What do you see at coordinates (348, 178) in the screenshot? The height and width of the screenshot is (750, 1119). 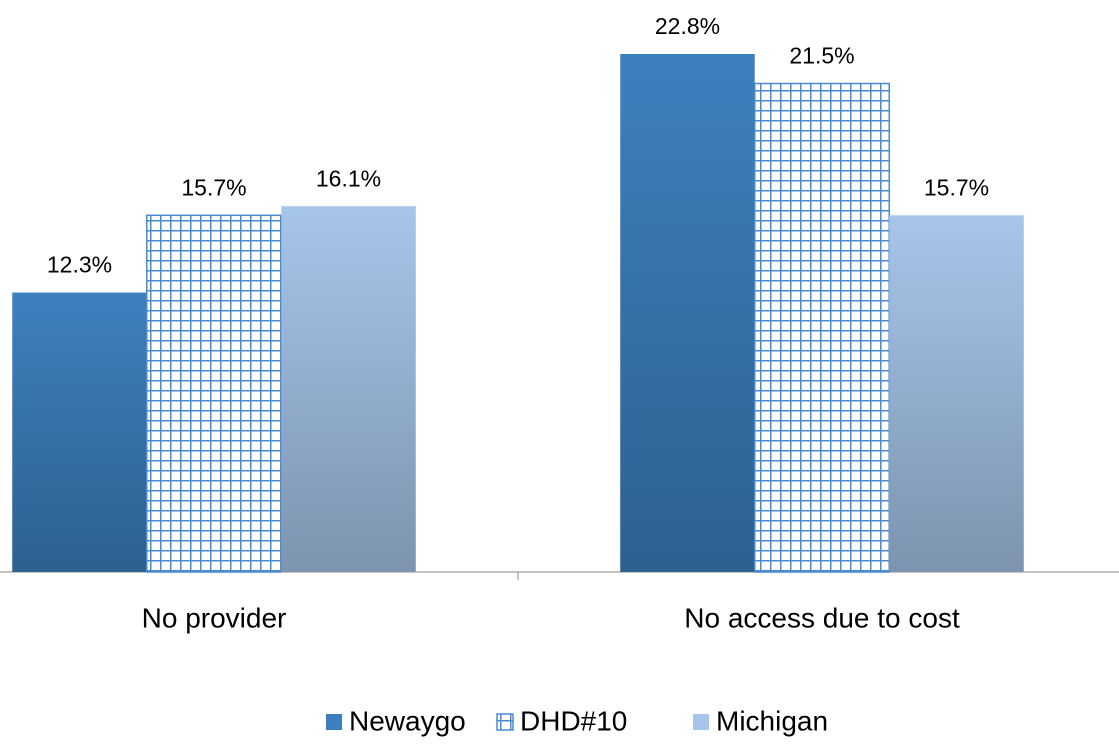 I see `data-label: 16.1%` at bounding box center [348, 178].